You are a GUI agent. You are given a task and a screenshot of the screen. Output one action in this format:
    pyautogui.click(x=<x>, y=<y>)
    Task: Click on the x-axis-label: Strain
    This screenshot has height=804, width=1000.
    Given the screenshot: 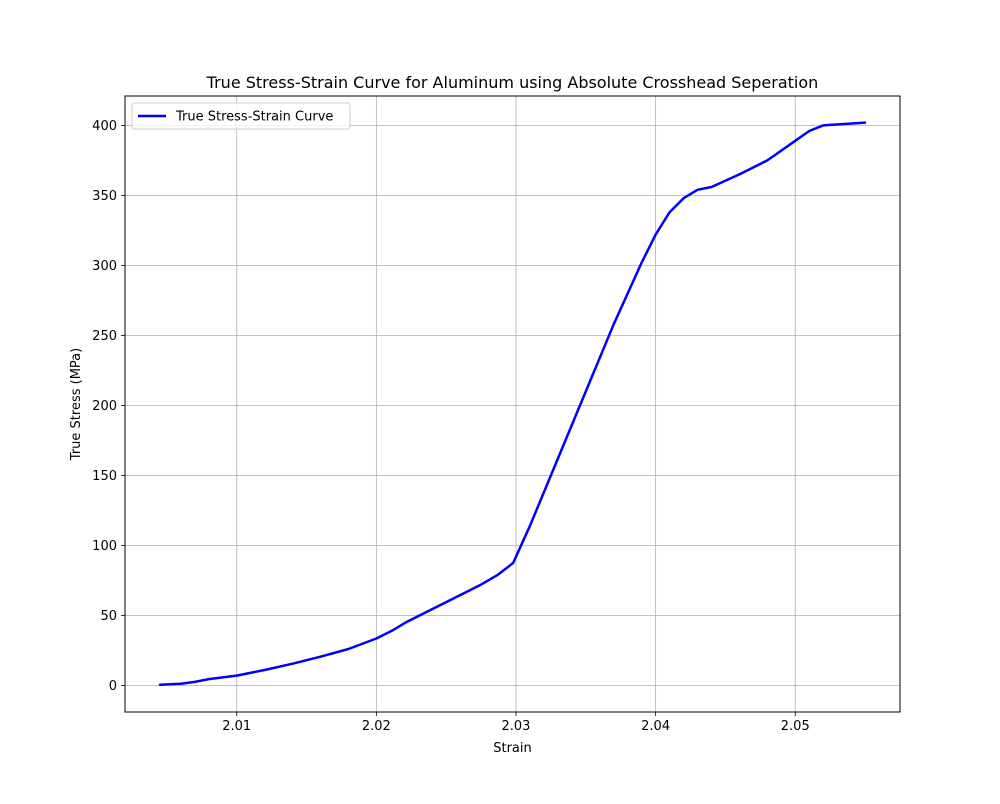 What is the action you would take?
    pyautogui.click(x=512, y=748)
    